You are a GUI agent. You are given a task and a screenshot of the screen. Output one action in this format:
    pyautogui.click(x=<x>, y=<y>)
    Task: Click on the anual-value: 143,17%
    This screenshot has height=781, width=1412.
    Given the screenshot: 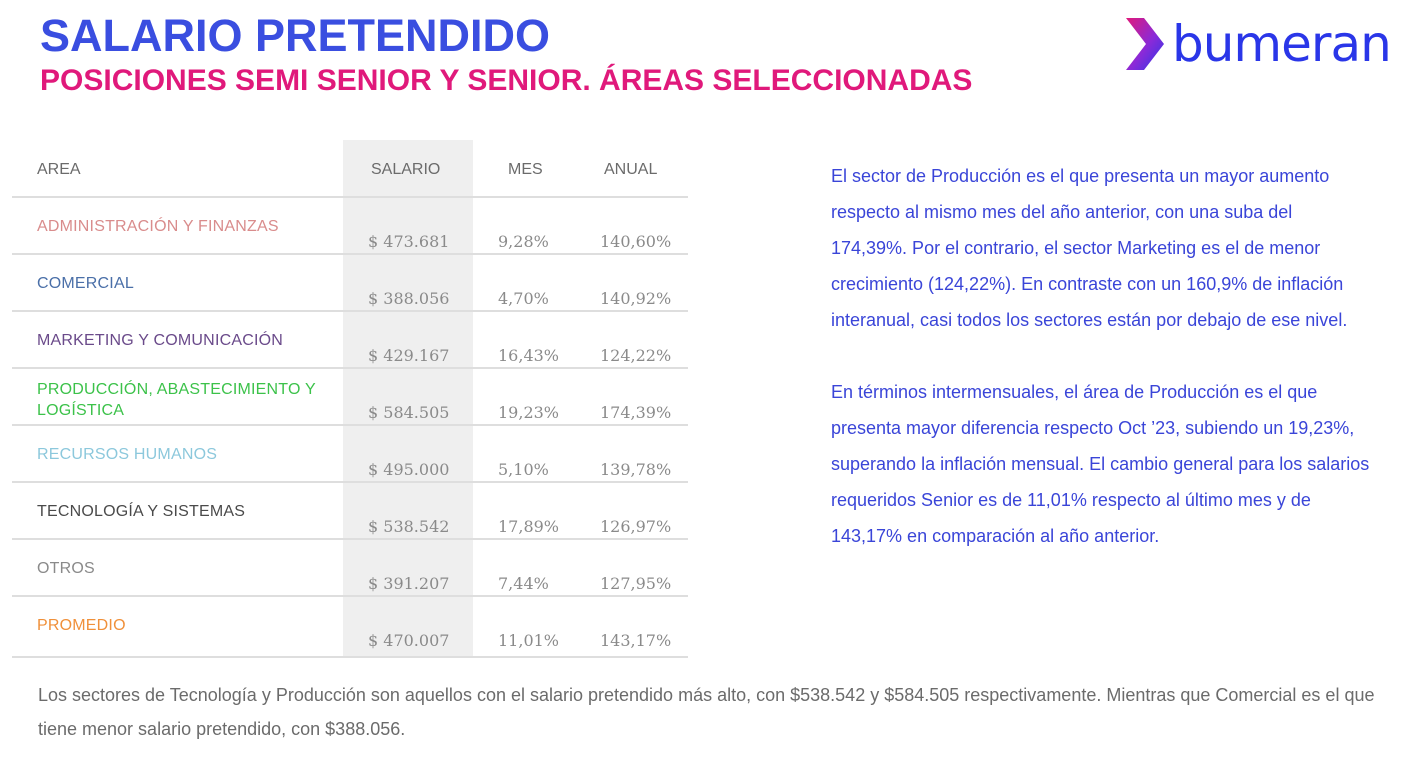 What is the action you would take?
    pyautogui.click(x=636, y=640)
    